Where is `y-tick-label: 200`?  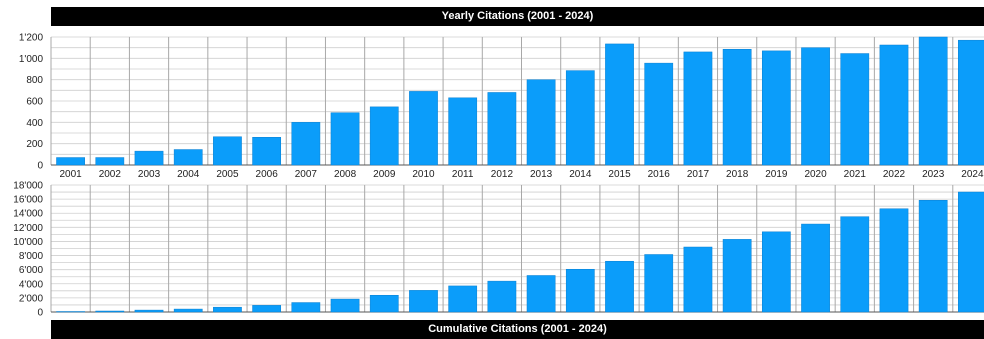 y-tick-label: 200 is located at coordinates (34, 144).